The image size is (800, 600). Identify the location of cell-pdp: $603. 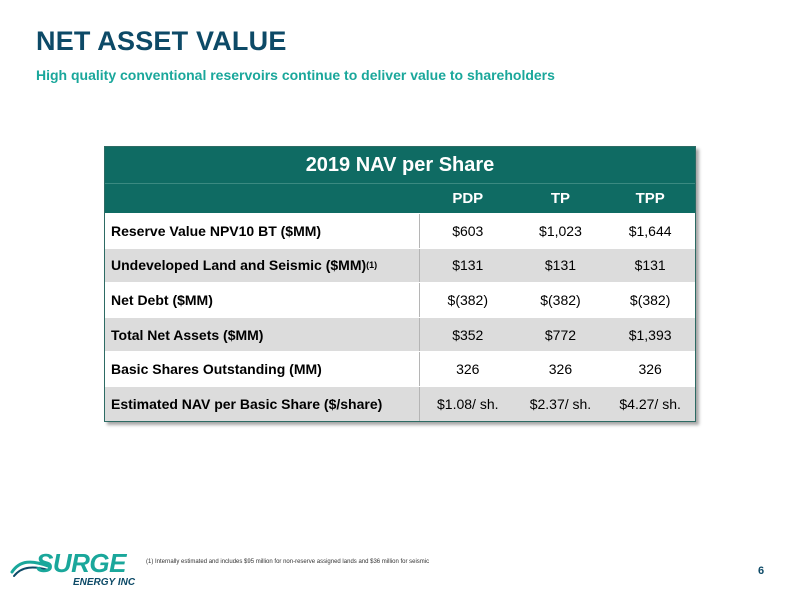
(468, 230).